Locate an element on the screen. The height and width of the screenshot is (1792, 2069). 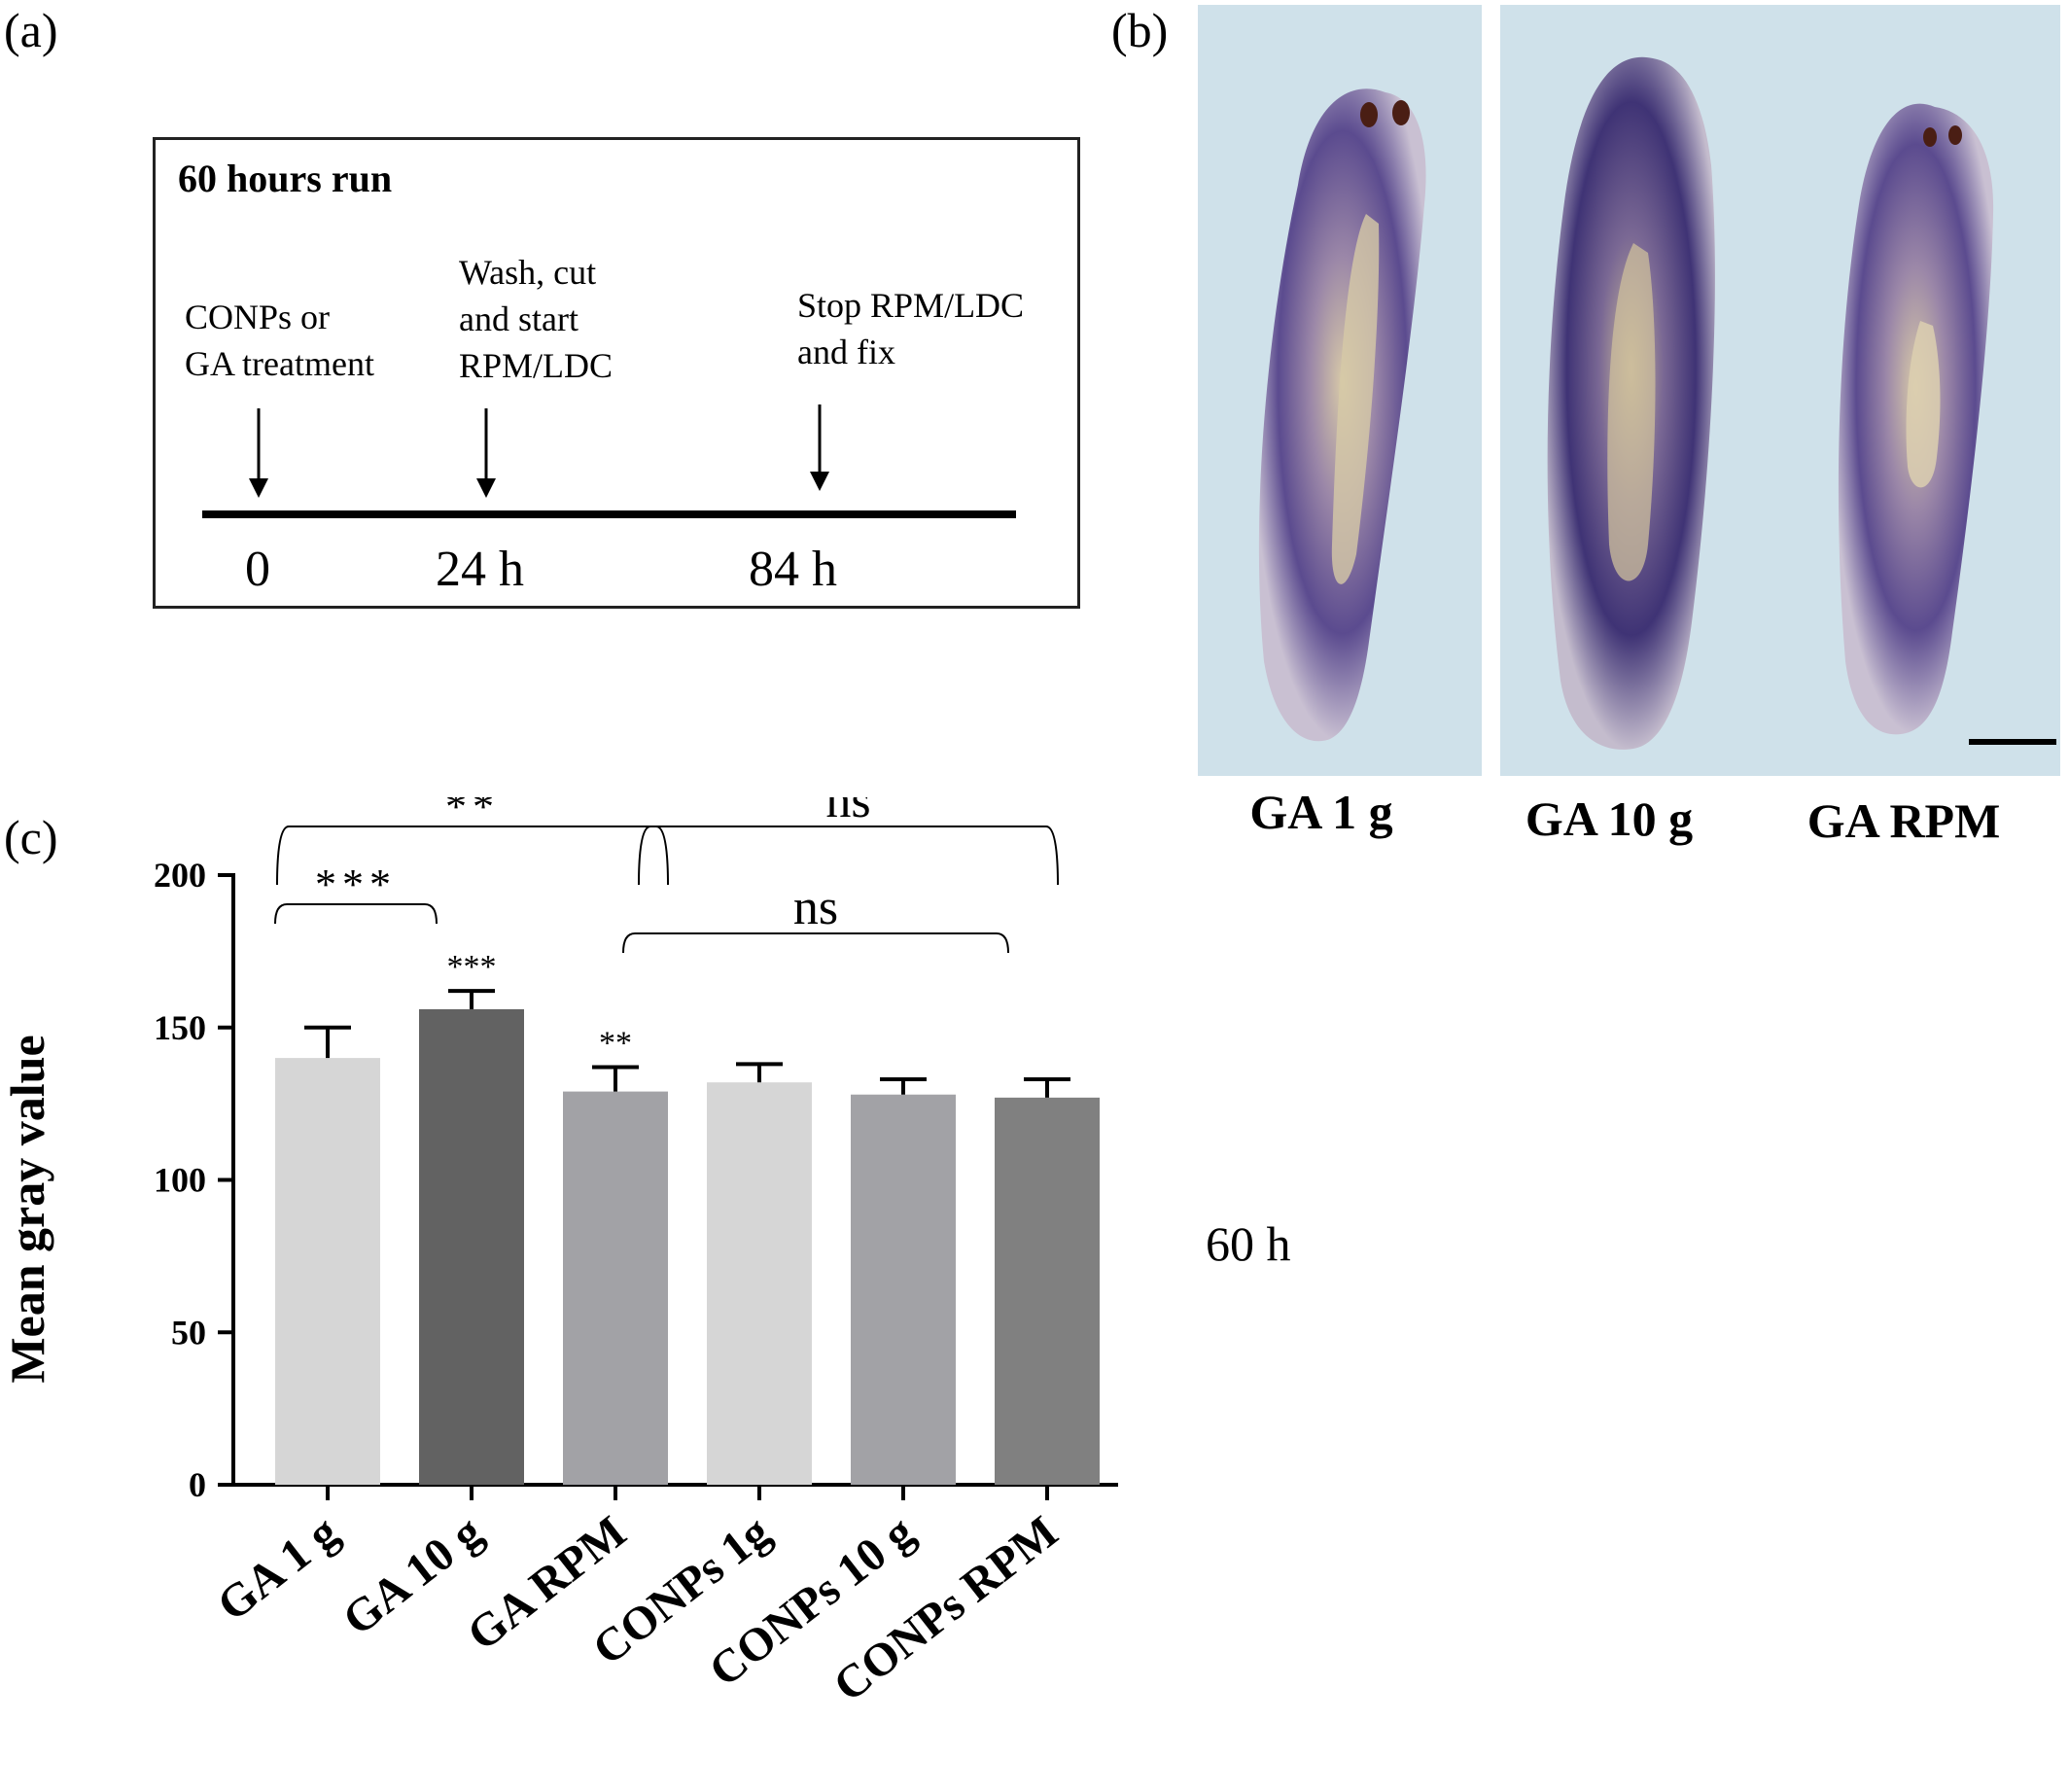
arrow-0-icon is located at coordinates (258, 453).